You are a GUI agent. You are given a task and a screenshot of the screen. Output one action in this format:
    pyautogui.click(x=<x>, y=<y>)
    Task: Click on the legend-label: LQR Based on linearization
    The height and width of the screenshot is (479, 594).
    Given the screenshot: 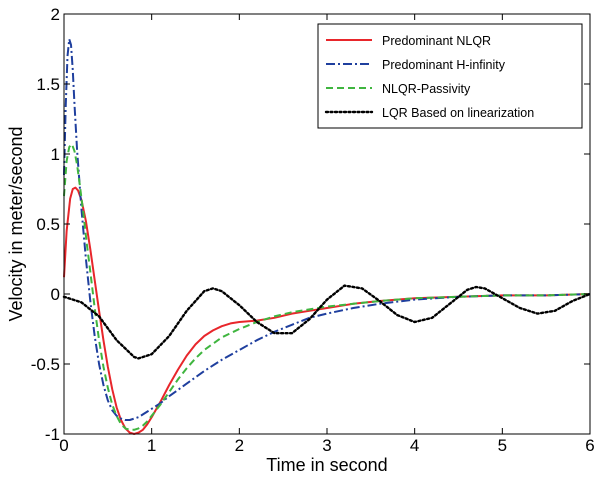 What is the action you would take?
    pyautogui.click(x=458, y=113)
    